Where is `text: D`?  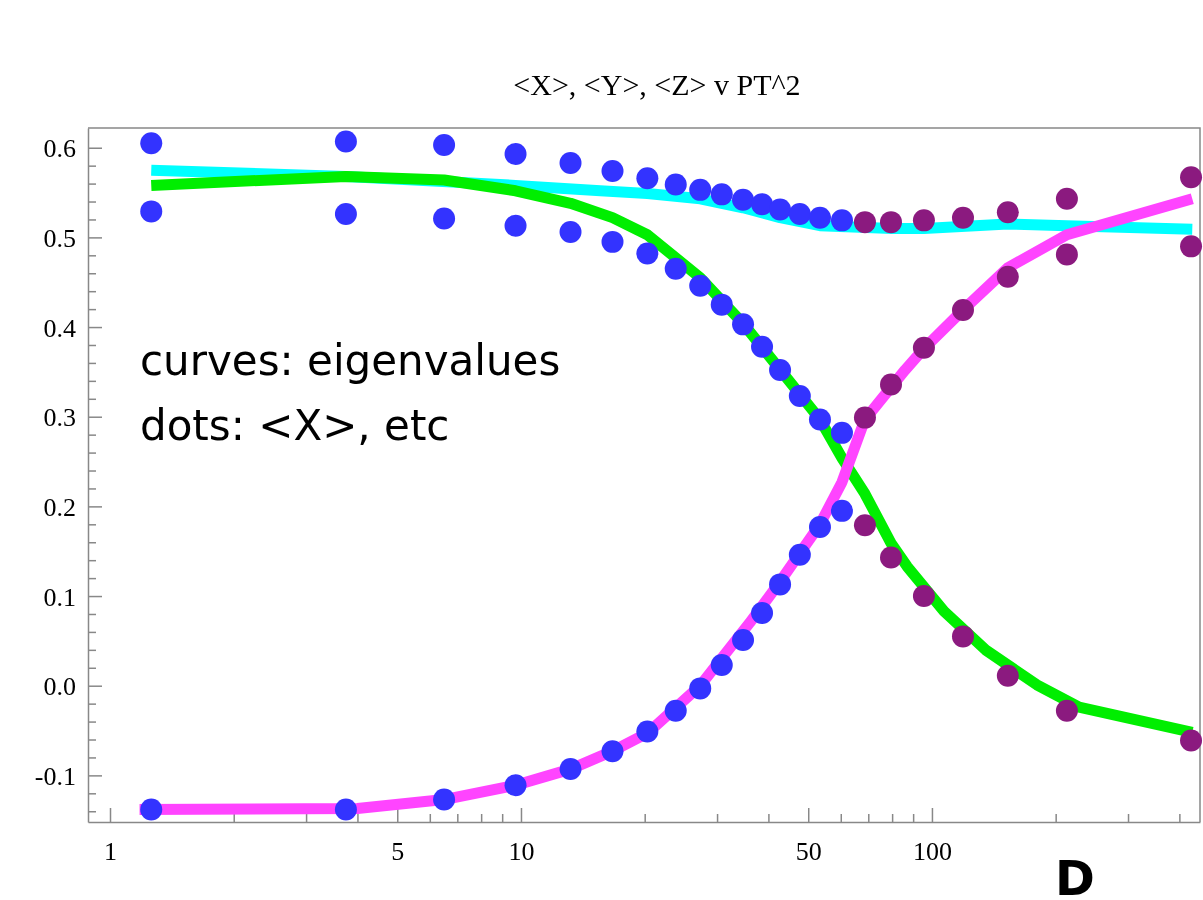
text: D is located at coordinates (1075, 875).